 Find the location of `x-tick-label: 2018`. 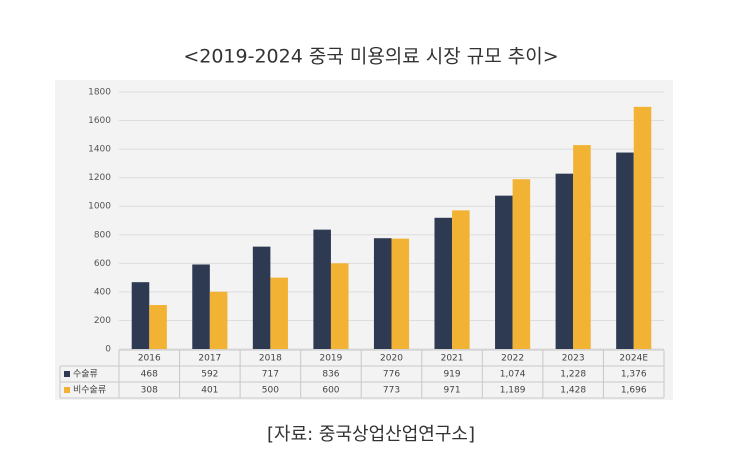

x-tick-label: 2018 is located at coordinates (270, 359).